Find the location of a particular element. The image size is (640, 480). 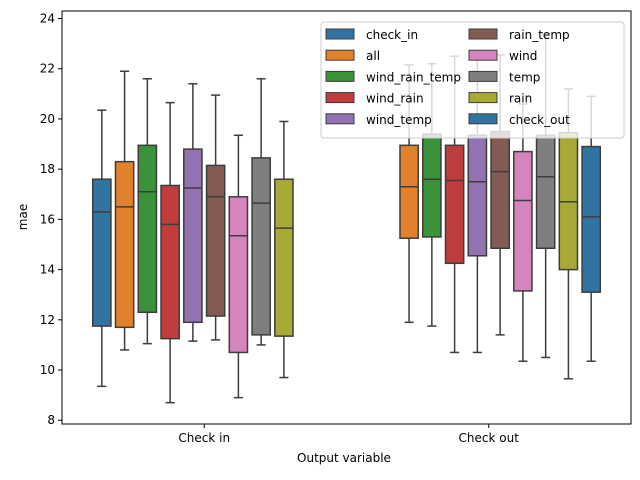

legend-swatch-check_in is located at coordinates (340, 34).